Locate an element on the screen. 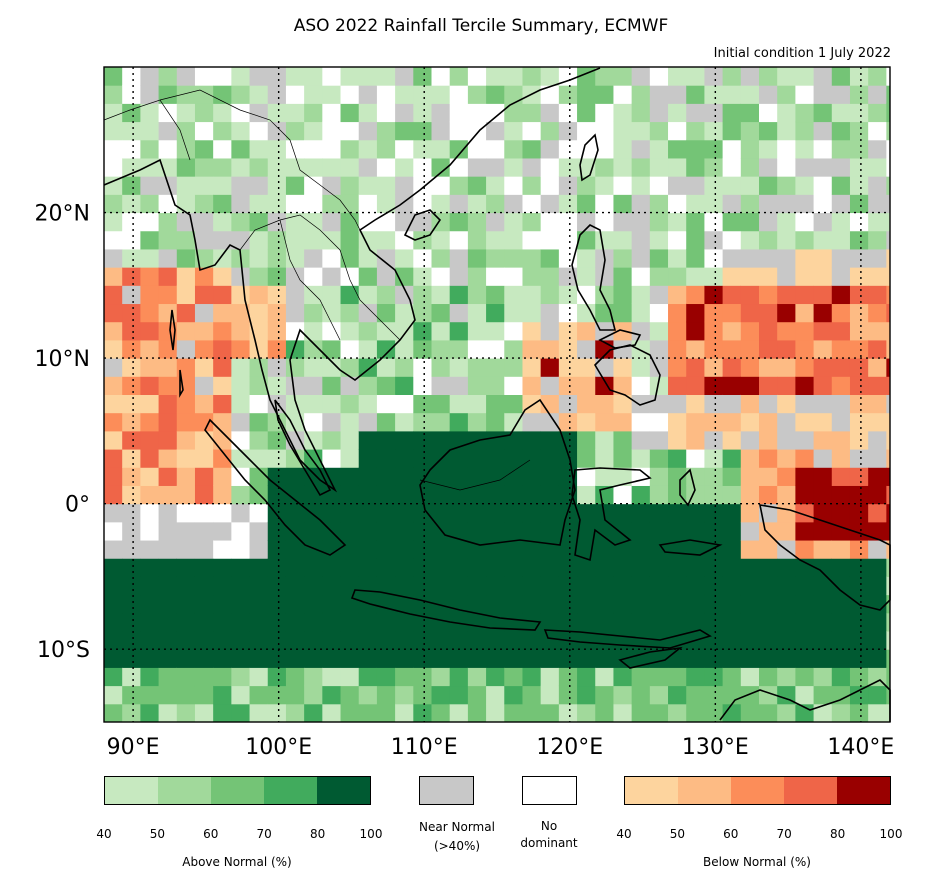 Image resolution: width=926 pixels, height=893 pixels. near-normal-label: Near Normal (>40%) is located at coordinates (457, 836).